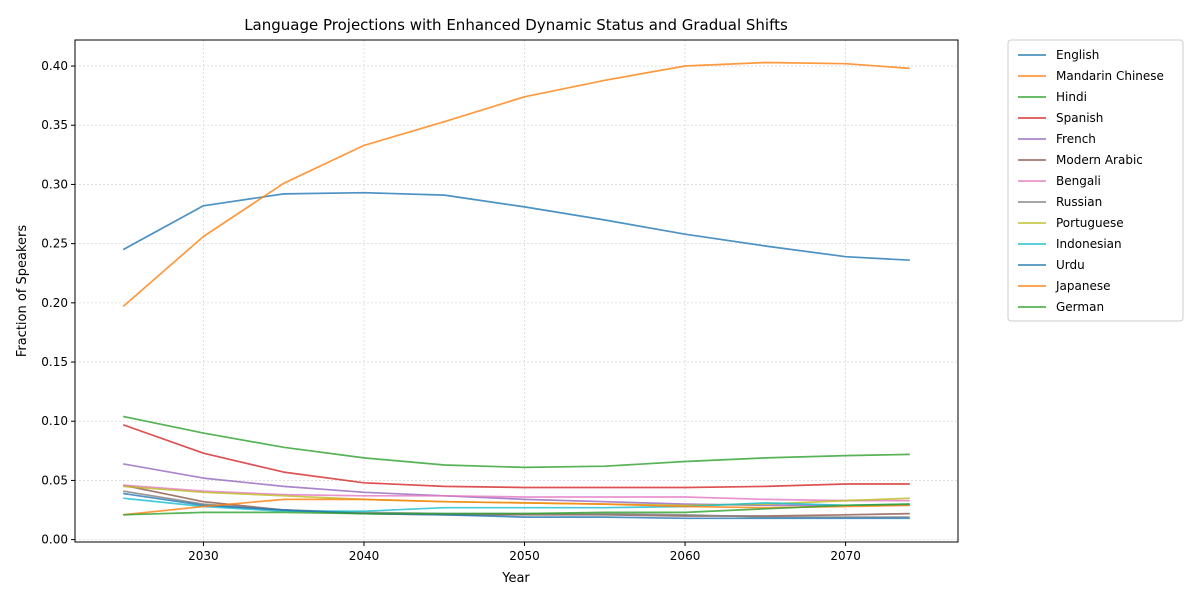 The width and height of the screenshot is (1200, 604). Describe the element at coordinates (1080, 307) in the screenshot. I see `legend-label-german: German` at that location.